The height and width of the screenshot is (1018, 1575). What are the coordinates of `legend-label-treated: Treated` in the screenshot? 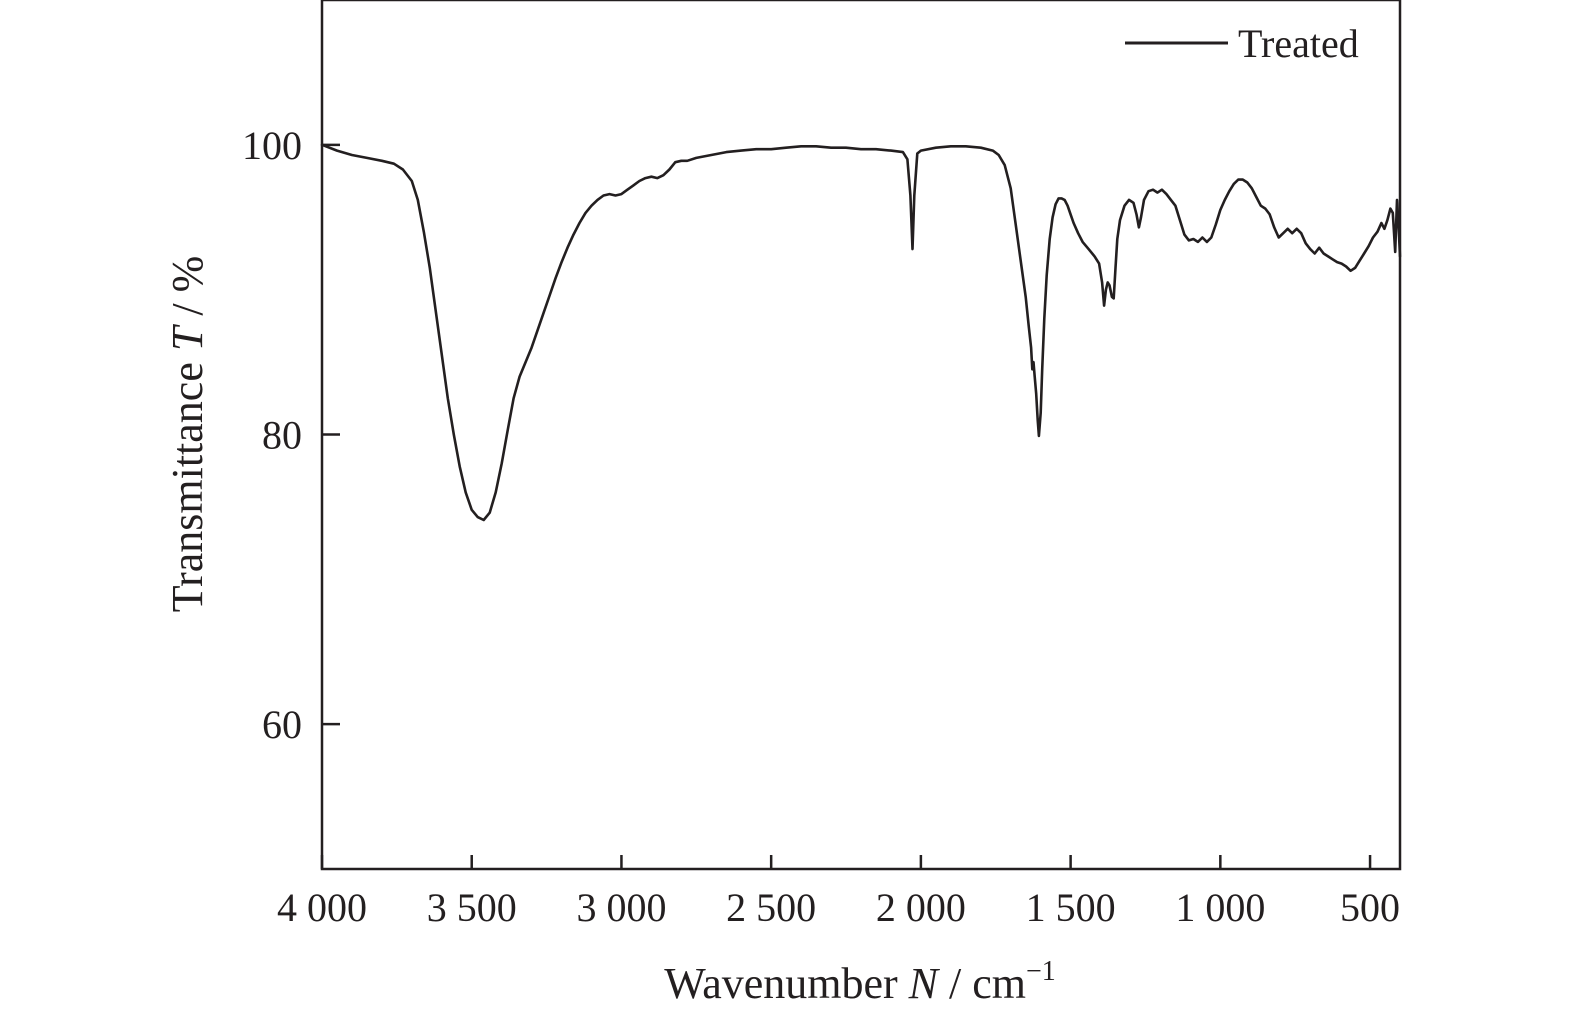 It's located at (1298, 43).